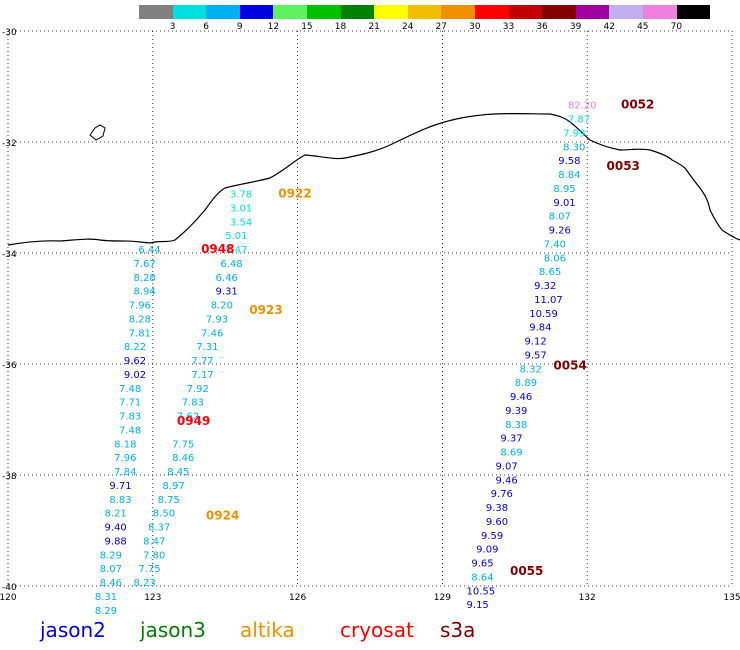  Describe the element at coordinates (637, 105) in the screenshot. I see `pass-id-label: 0052` at that location.